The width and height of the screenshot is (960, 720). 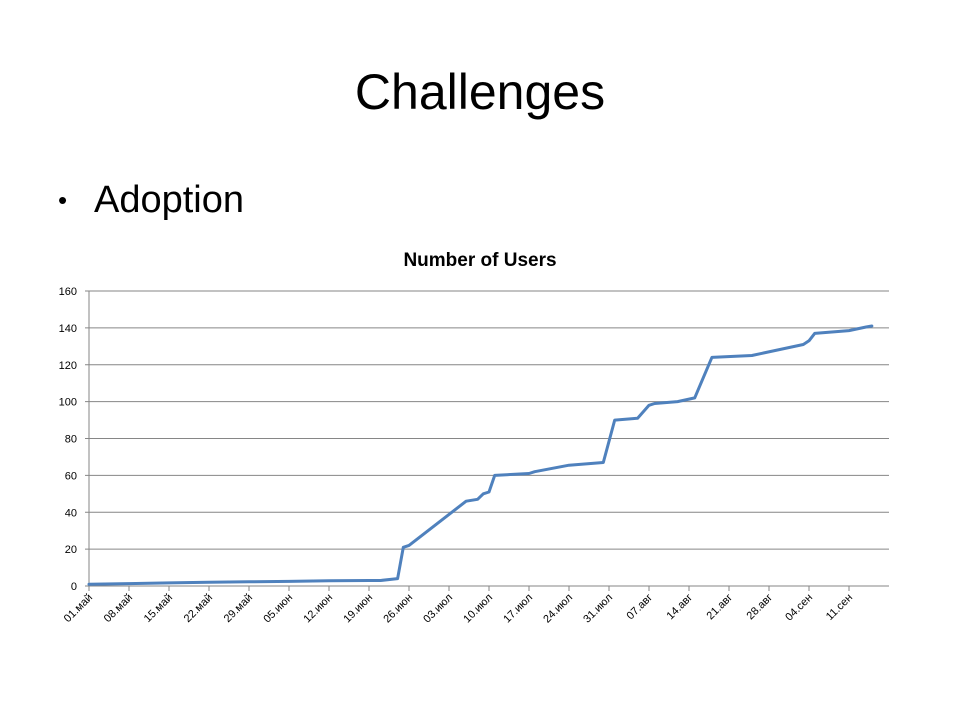 I want to click on bullet-item: • Adoption, so click(x=151, y=200).